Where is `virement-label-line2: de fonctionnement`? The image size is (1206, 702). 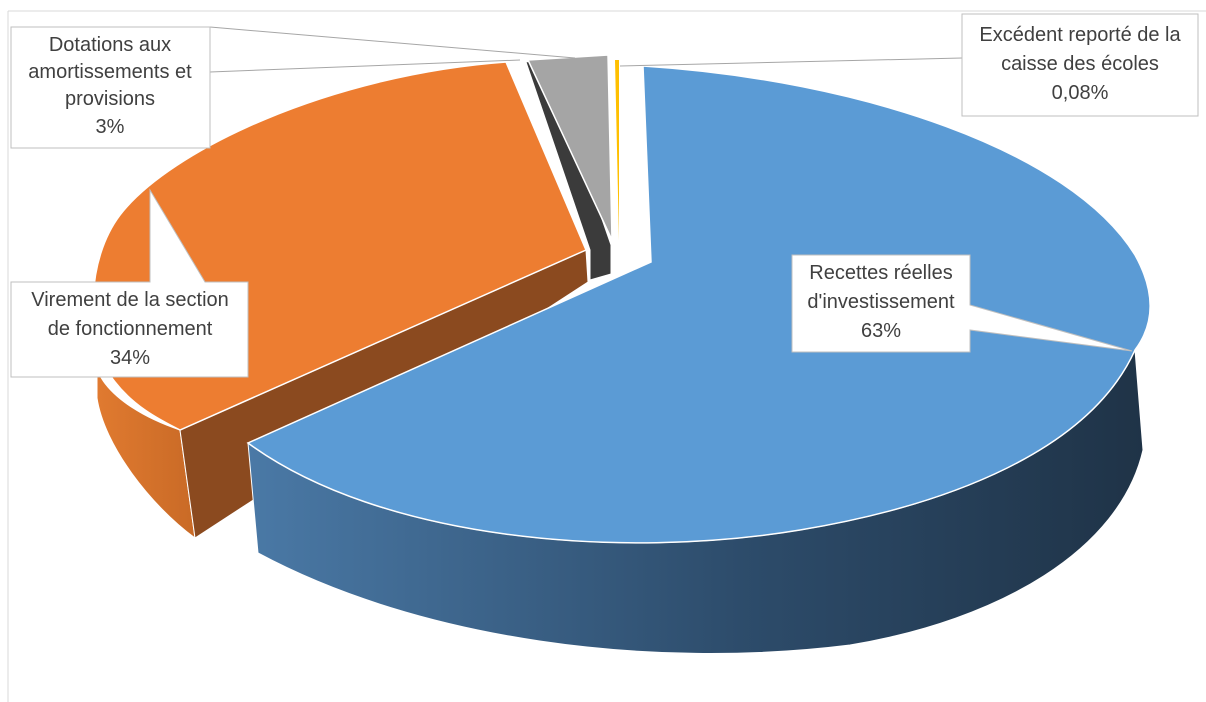
virement-label-line2: de fonctionnement is located at coordinates (130, 329).